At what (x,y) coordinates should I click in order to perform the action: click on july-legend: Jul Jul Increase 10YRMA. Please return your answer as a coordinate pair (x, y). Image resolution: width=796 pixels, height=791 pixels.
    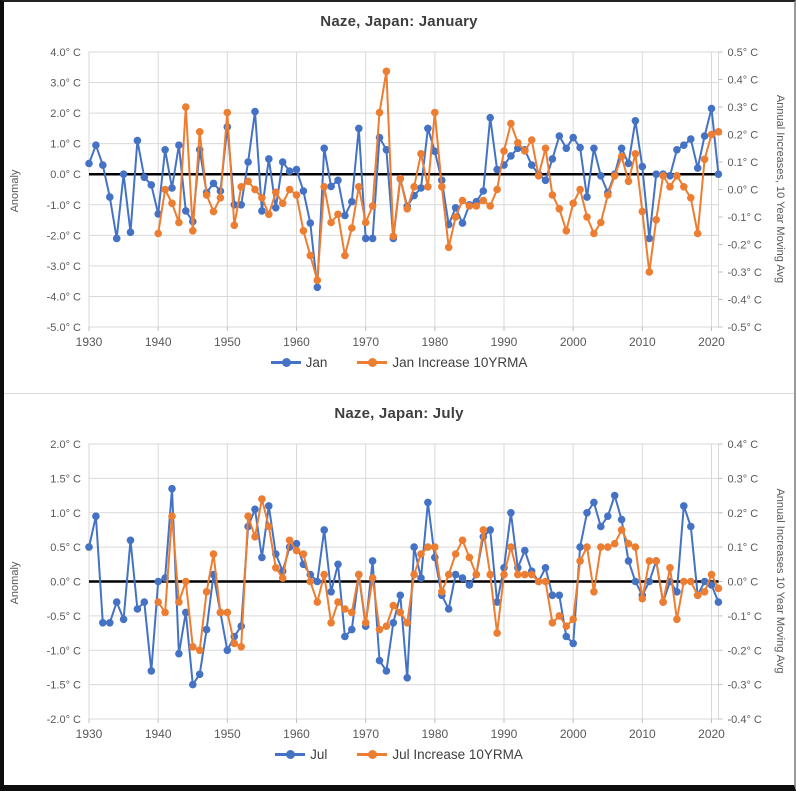
    Looking at the image, I should click on (399, 754).